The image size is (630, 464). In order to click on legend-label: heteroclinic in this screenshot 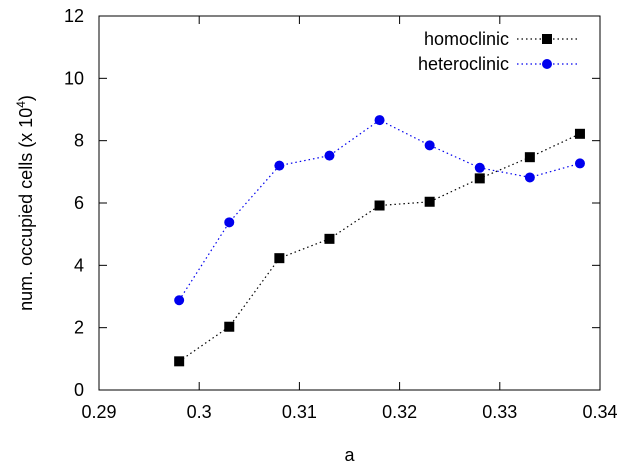, I will do `click(463, 64)`.